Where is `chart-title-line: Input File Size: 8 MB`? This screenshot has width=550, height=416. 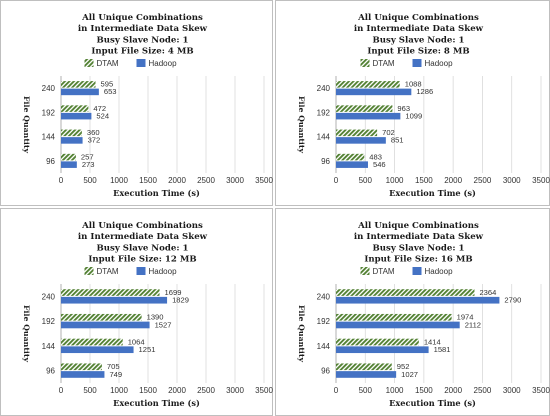
chart-title-line: Input File Size: 8 MB is located at coordinates (418, 52).